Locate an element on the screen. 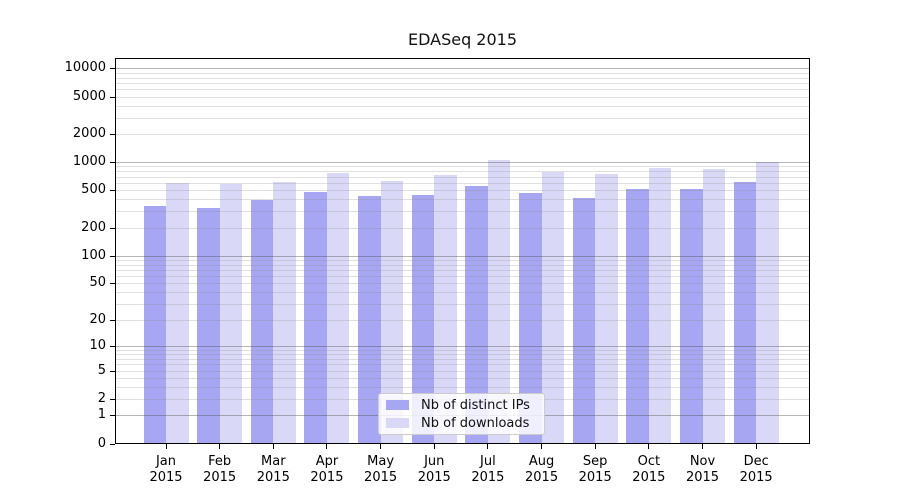 This screenshot has width=900, height=500. bar-downloads-sep is located at coordinates (606, 308).